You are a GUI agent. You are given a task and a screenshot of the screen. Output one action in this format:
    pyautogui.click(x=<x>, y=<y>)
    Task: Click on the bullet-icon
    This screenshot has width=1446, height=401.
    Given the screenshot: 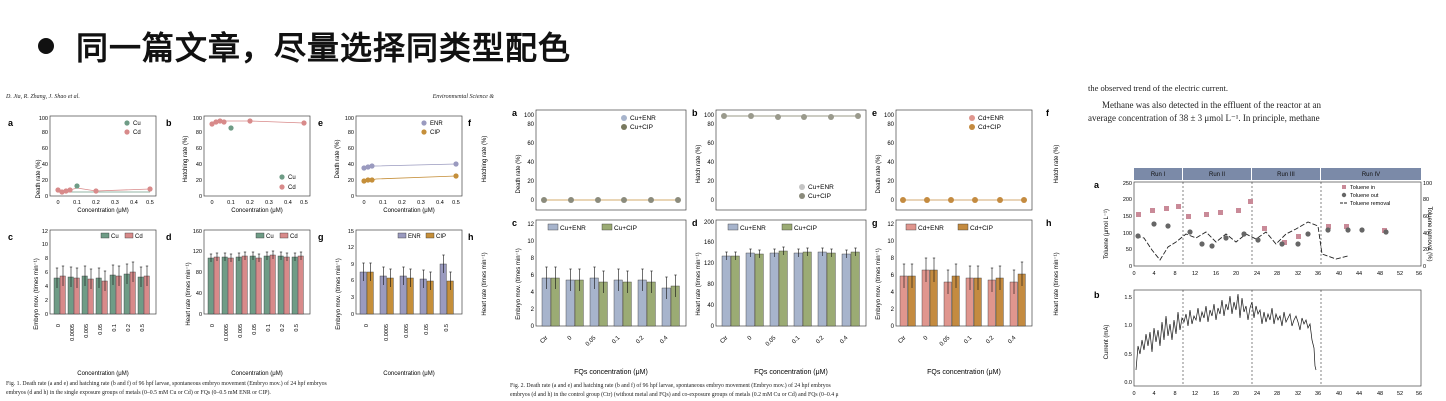 What is the action you would take?
    pyautogui.click(x=46, y=46)
    